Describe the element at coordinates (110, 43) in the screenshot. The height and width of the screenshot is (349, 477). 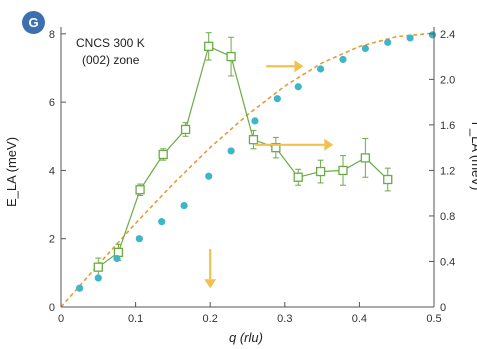
I see `annotation-line1: CNCS 300 K` at that location.